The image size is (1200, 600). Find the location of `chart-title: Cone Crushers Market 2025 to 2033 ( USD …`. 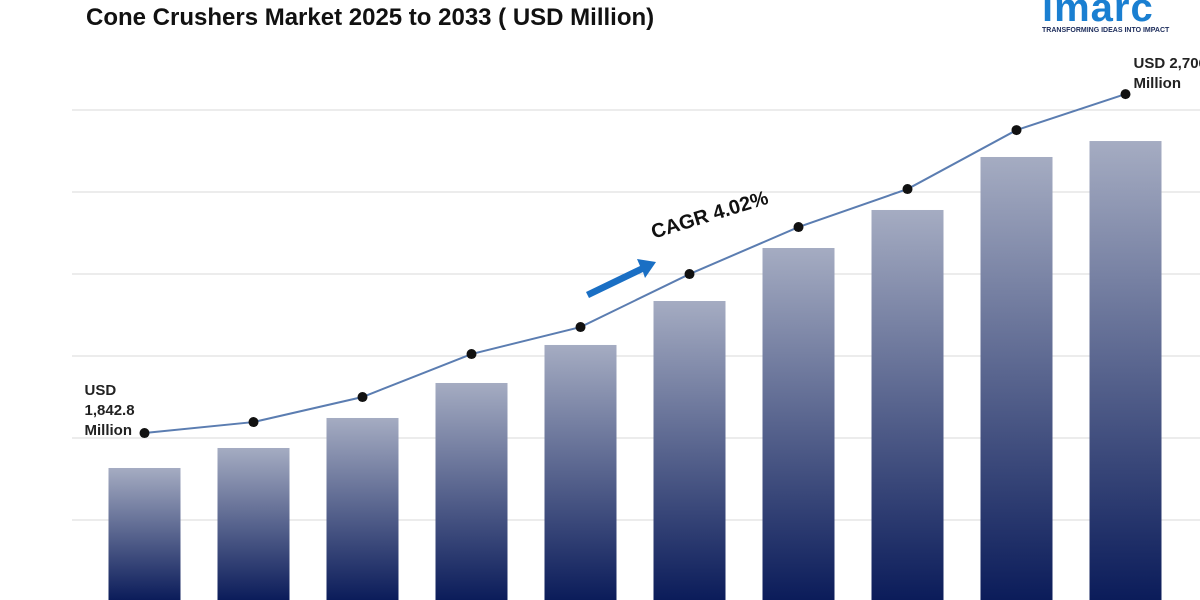

chart-title: Cone Crushers Market 2025 to 2033 ( USD … is located at coordinates (370, 17).